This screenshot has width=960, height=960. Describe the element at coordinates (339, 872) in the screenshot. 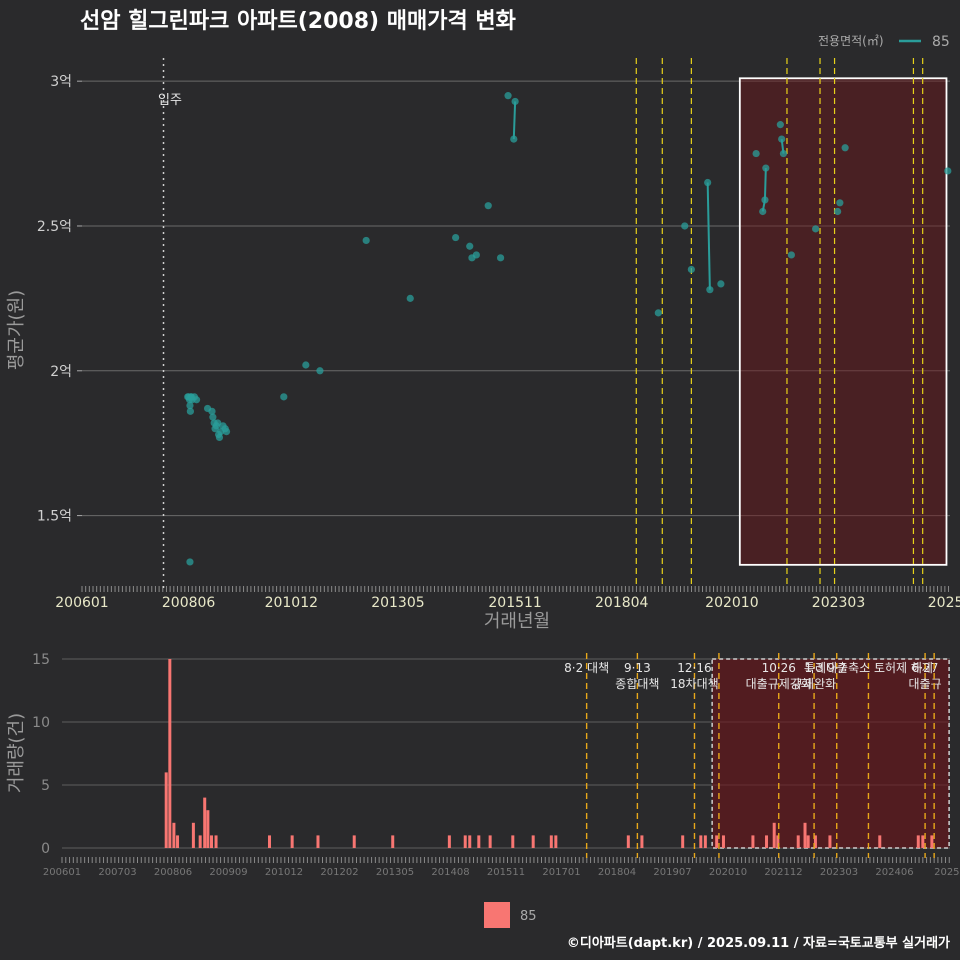

I see `bottom-x-tick-label: 201202` at that location.